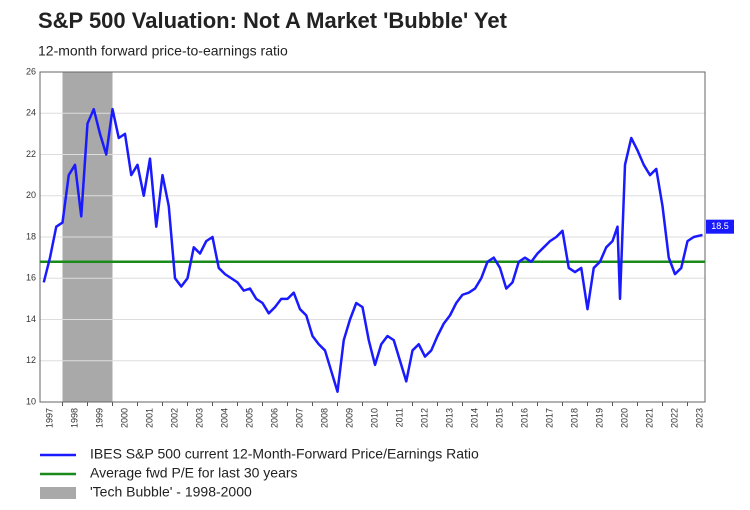 Image resolution: width=750 pixels, height=510 pixels. What do you see at coordinates (31, 360) in the screenshot?
I see `y-tick-label: 12` at bounding box center [31, 360].